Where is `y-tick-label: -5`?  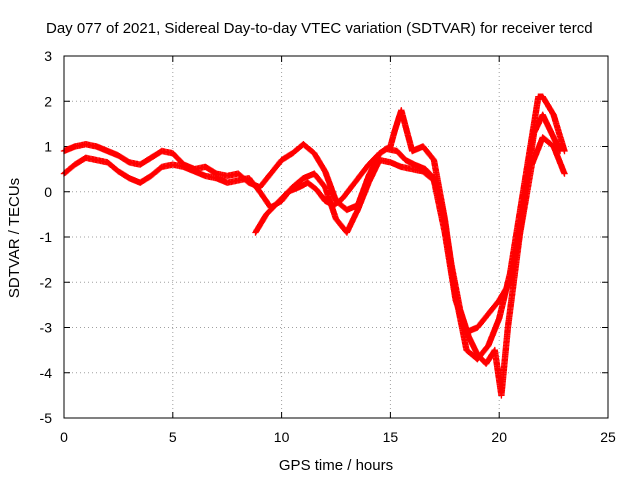
y-tick-label: -5 is located at coordinates (46, 418).